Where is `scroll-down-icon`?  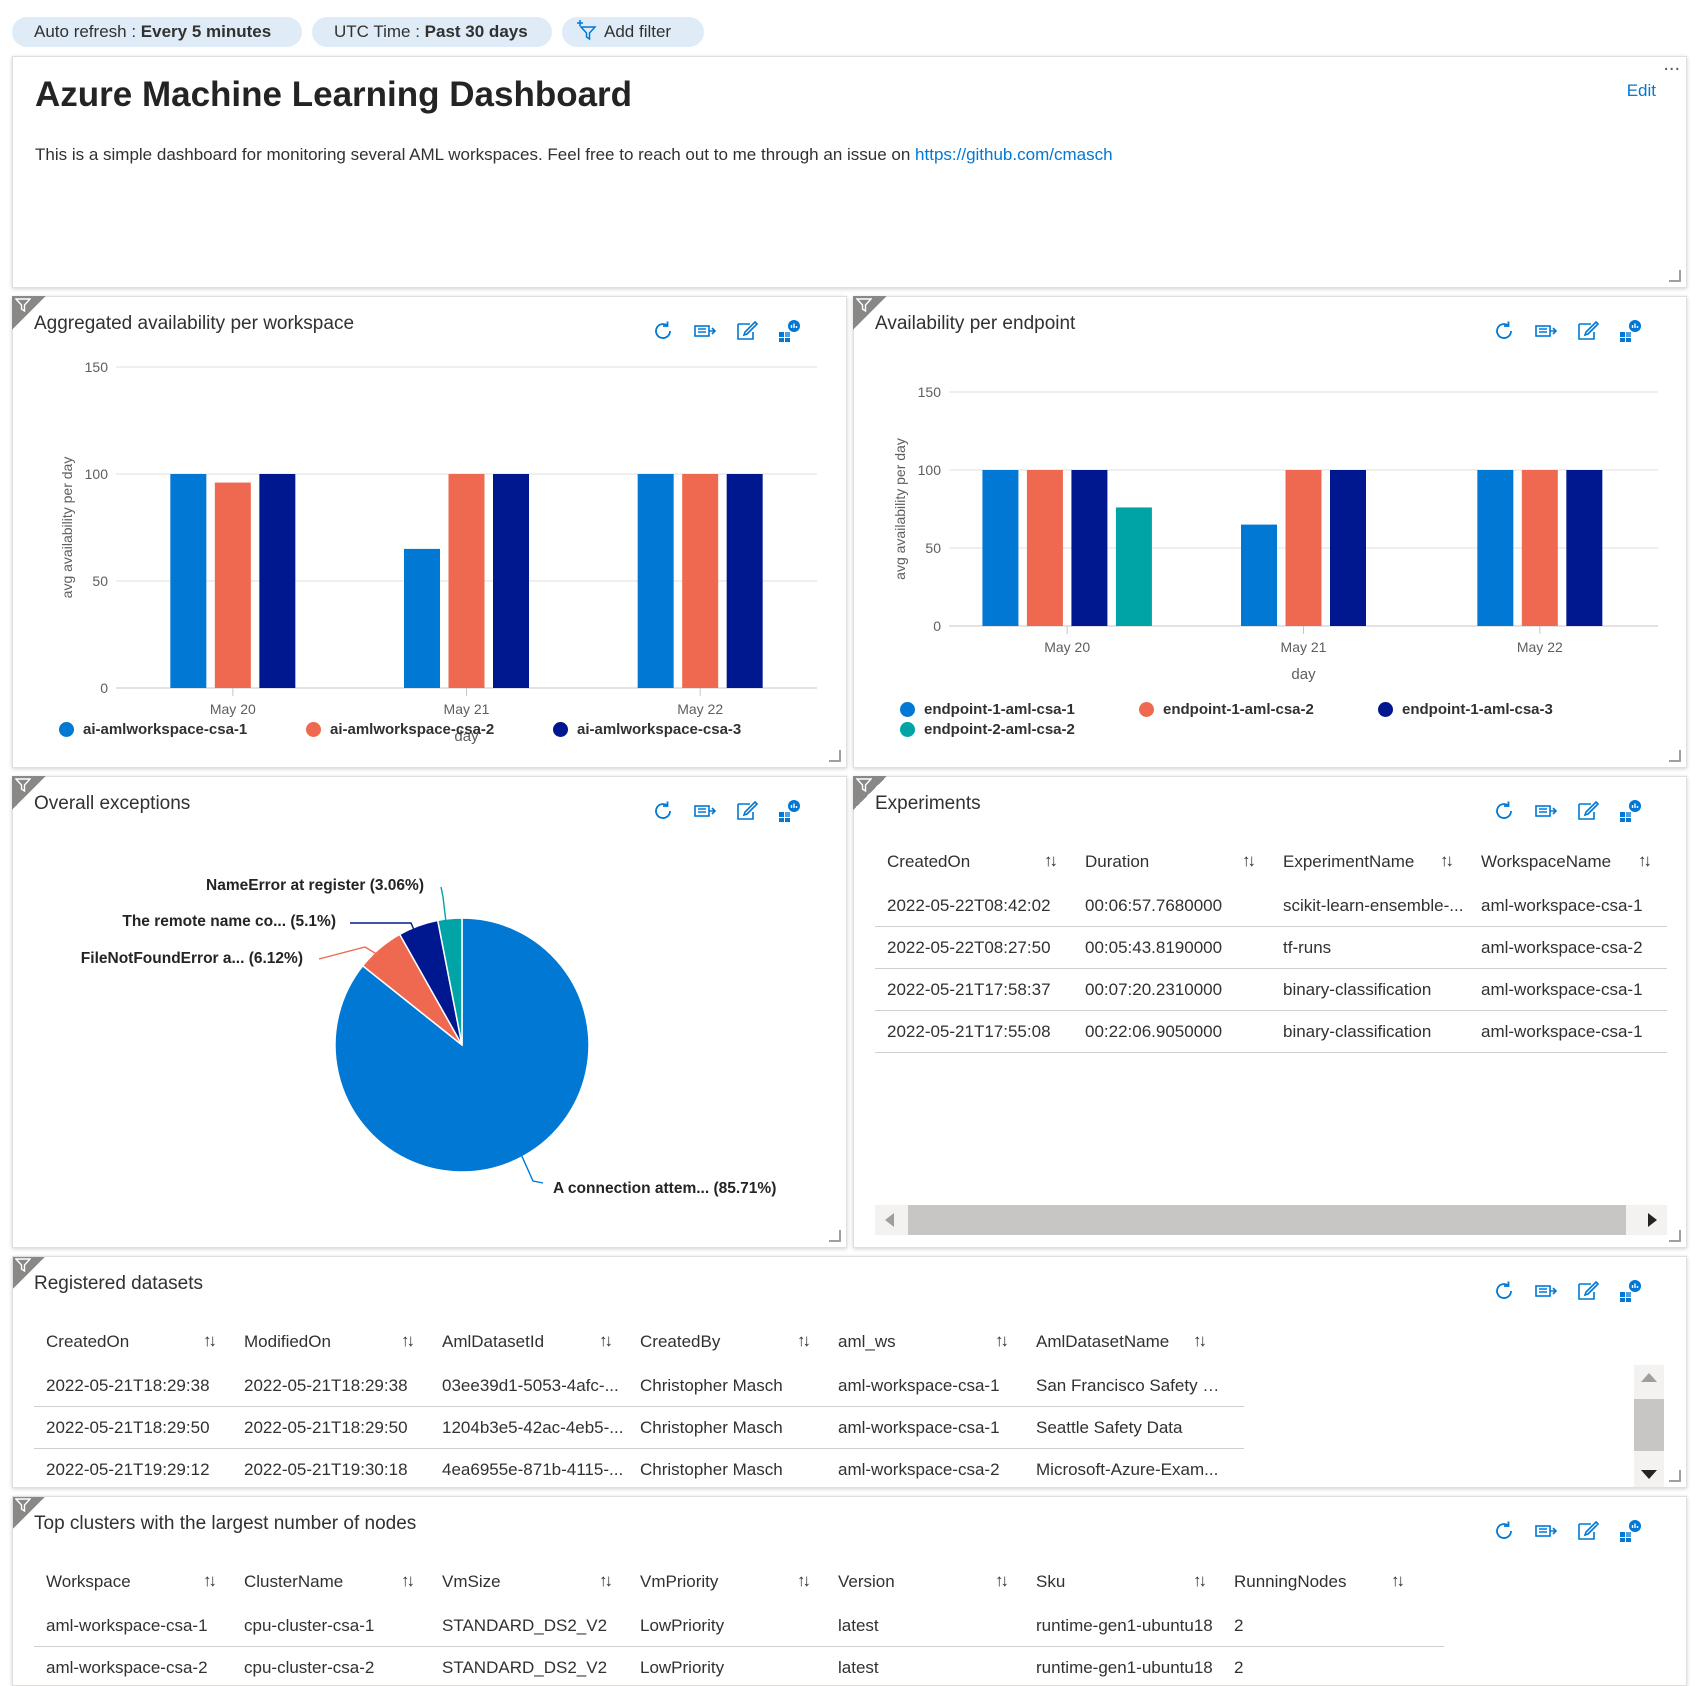
scroll-down-icon is located at coordinates (1649, 1474).